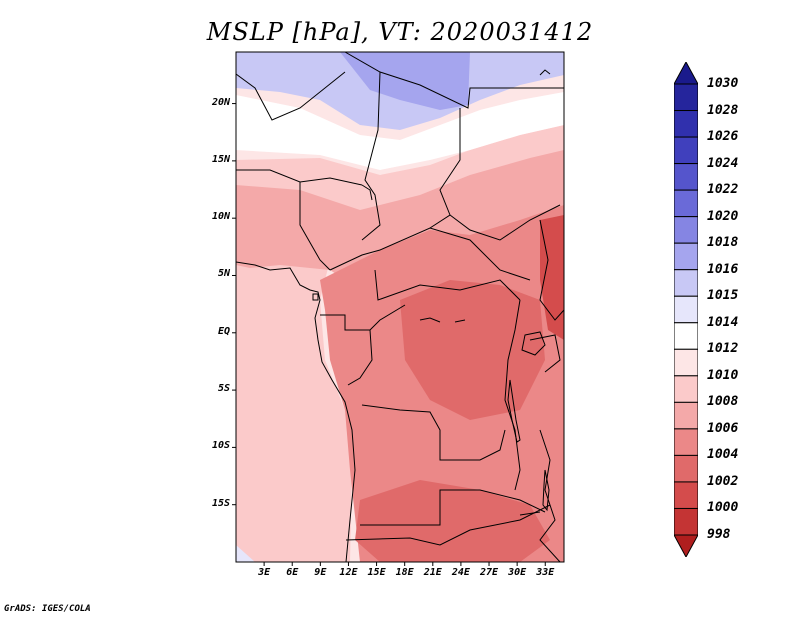  Describe the element at coordinates (430, 254) in the screenshot. I see `border-cameroon-car` at that location.